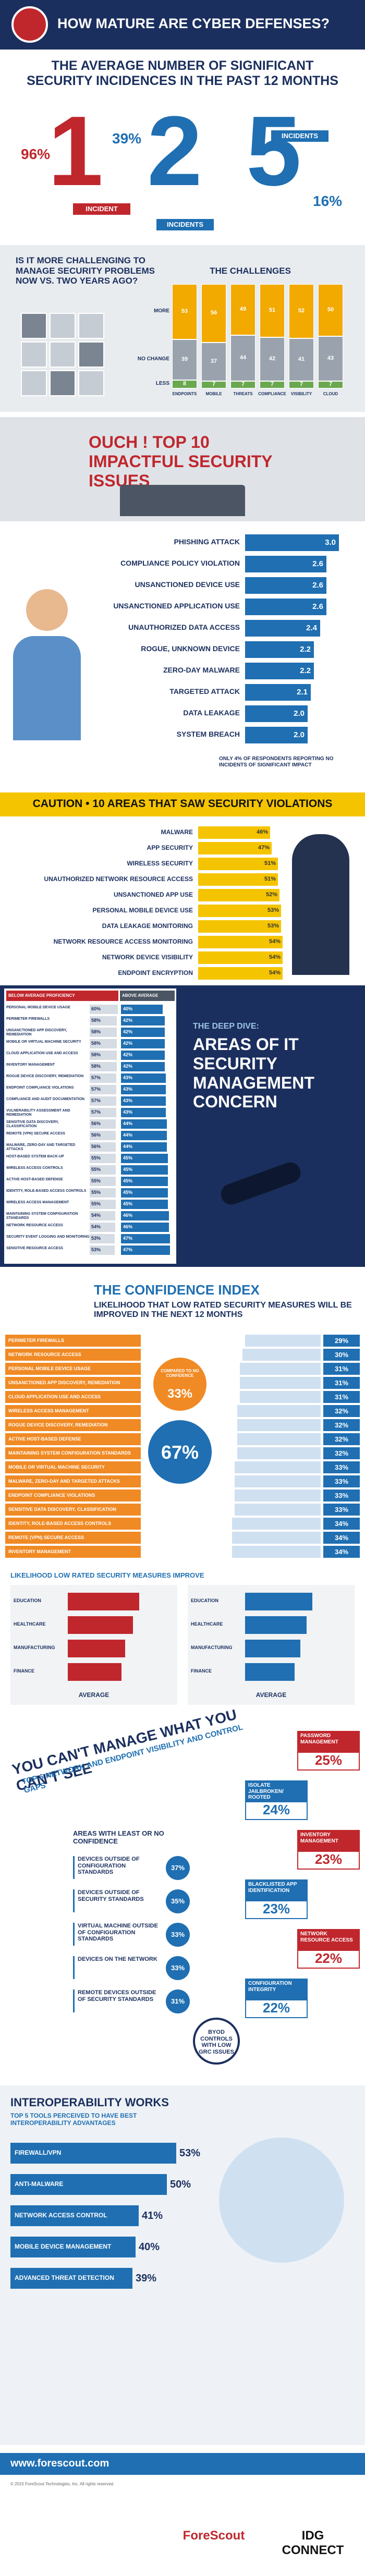 The image size is (365, 2576). Describe the element at coordinates (128, 1020) in the screenshot. I see `above-value: 42%` at that location.